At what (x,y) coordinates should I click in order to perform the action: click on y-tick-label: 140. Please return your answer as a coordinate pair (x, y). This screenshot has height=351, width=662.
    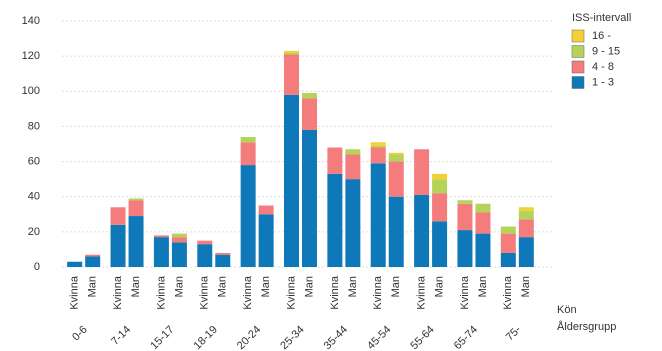
    Looking at the image, I should click on (31, 21).